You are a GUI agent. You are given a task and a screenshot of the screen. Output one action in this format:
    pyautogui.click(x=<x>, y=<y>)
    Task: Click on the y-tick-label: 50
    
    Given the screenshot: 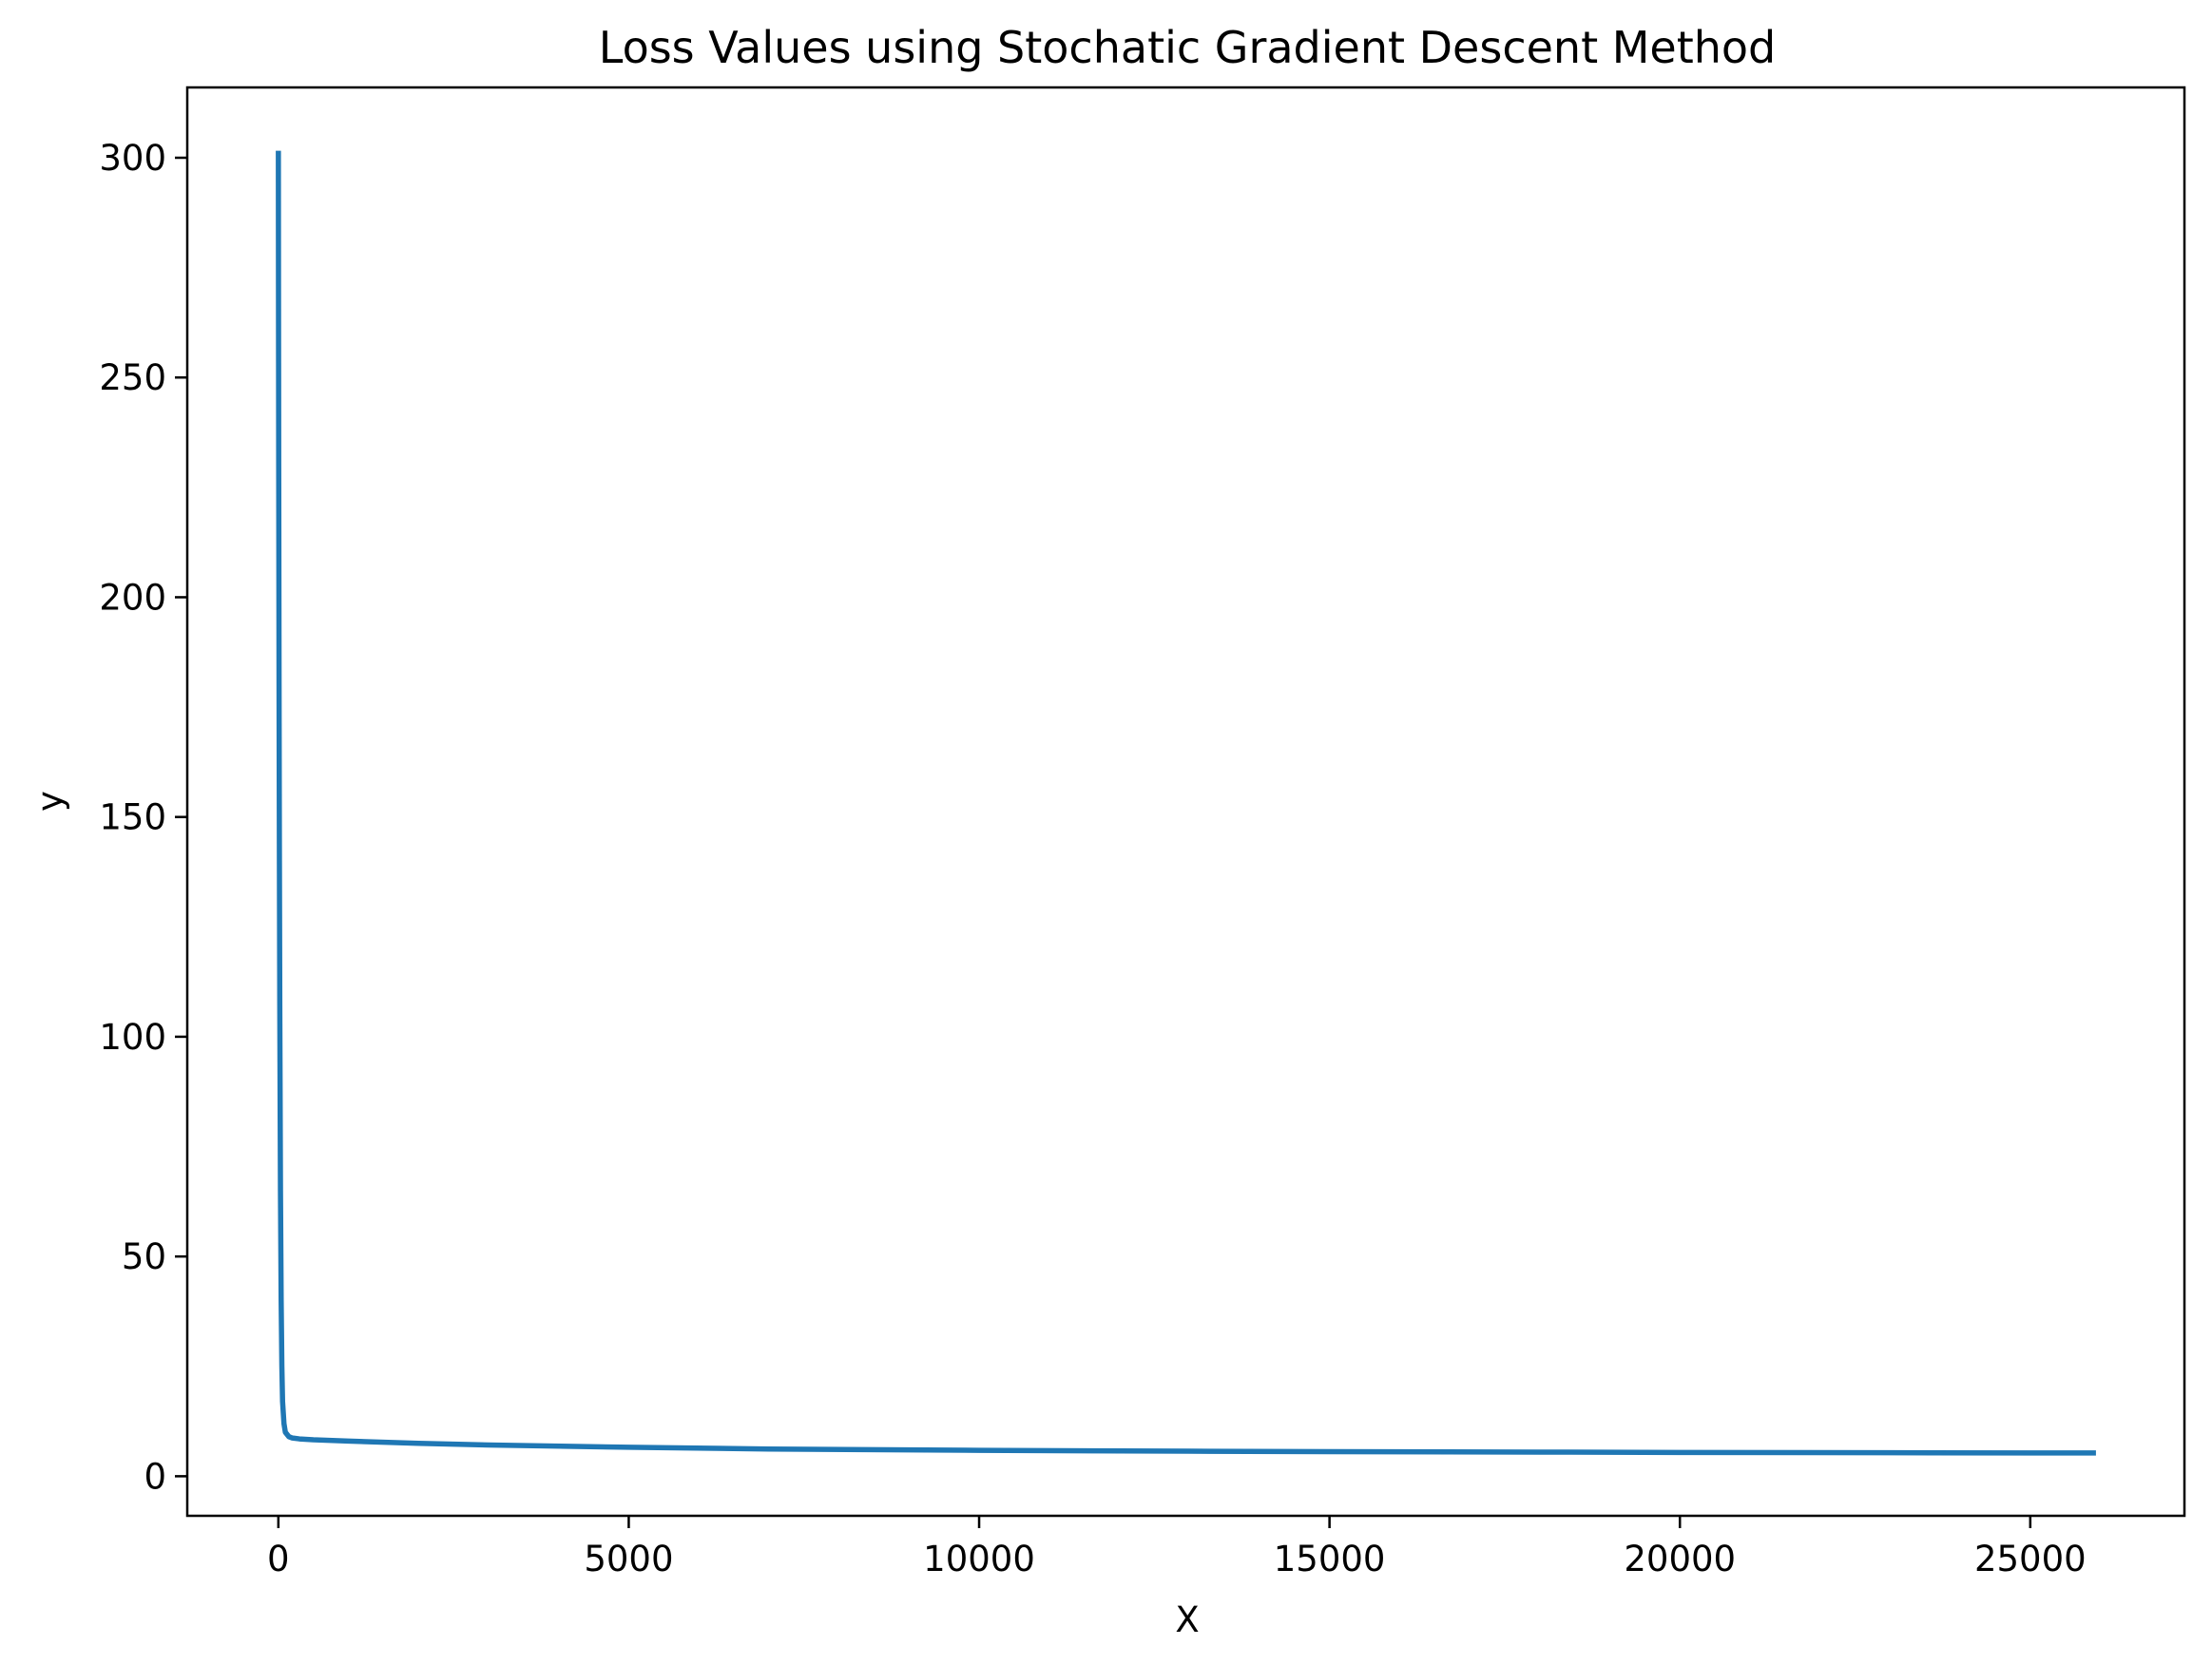 What is the action you would take?
    pyautogui.click(x=144, y=1256)
    